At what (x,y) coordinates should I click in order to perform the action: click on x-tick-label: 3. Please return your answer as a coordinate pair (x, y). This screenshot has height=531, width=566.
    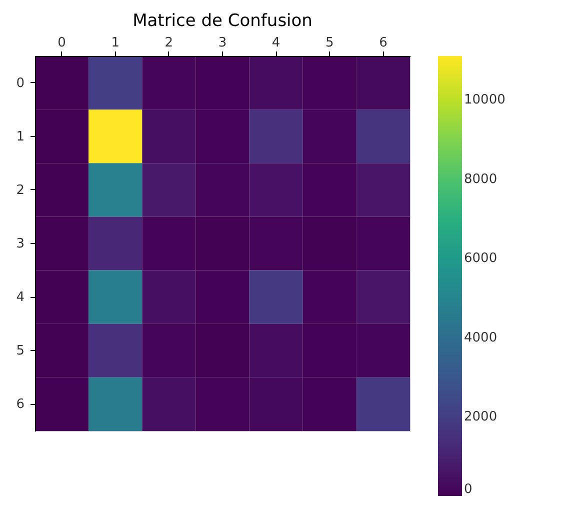
    Looking at the image, I should click on (222, 43).